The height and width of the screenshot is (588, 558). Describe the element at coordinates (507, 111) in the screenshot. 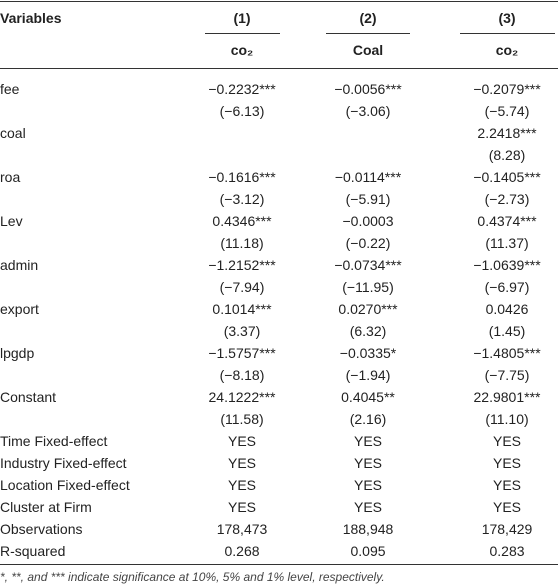

I see `cell: (−5.74)` at that location.